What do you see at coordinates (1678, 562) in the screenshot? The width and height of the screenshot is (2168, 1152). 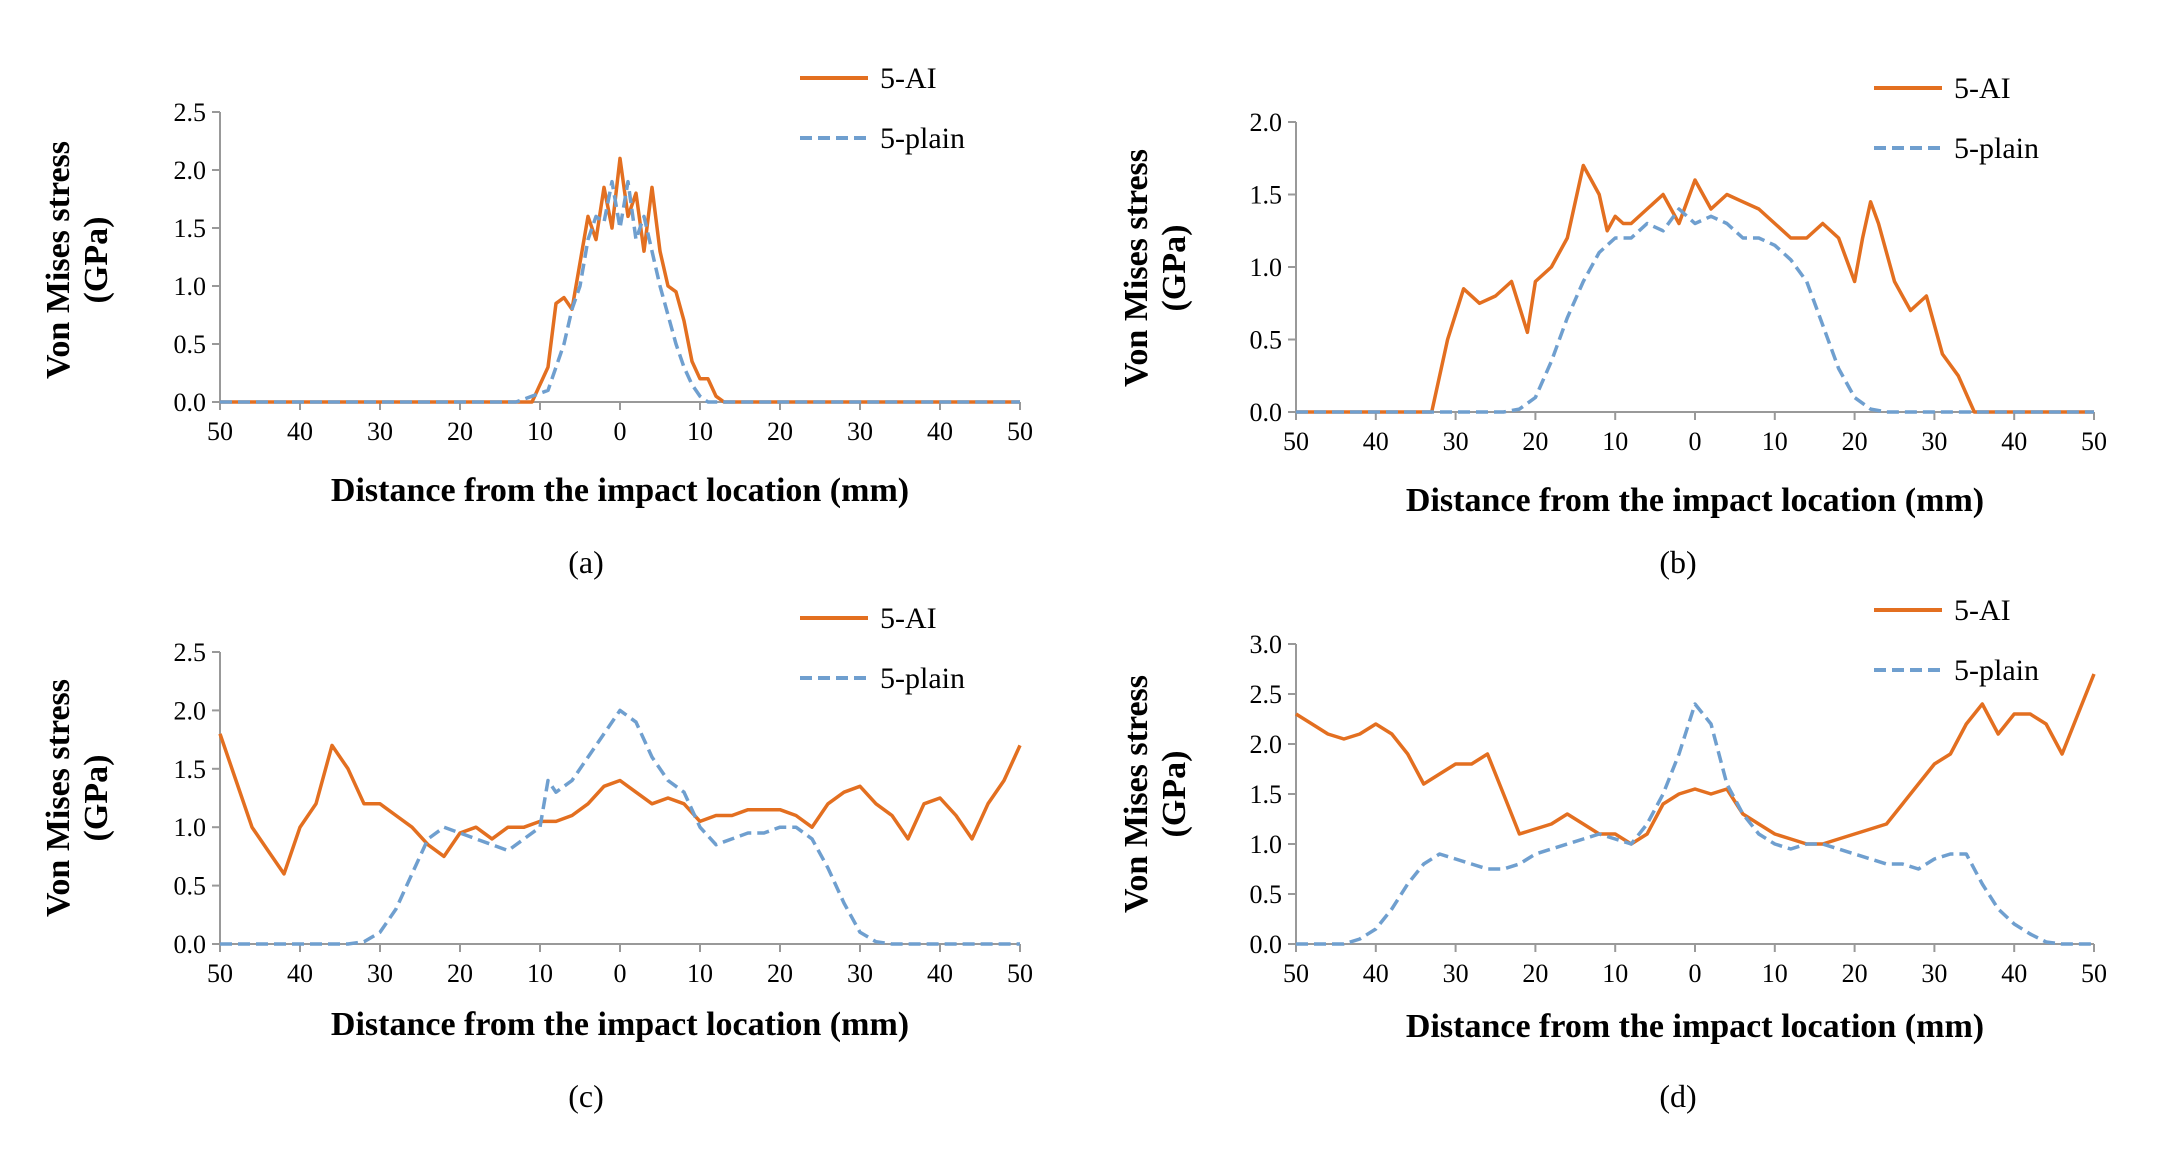 I see `panel-label: (b)` at bounding box center [1678, 562].